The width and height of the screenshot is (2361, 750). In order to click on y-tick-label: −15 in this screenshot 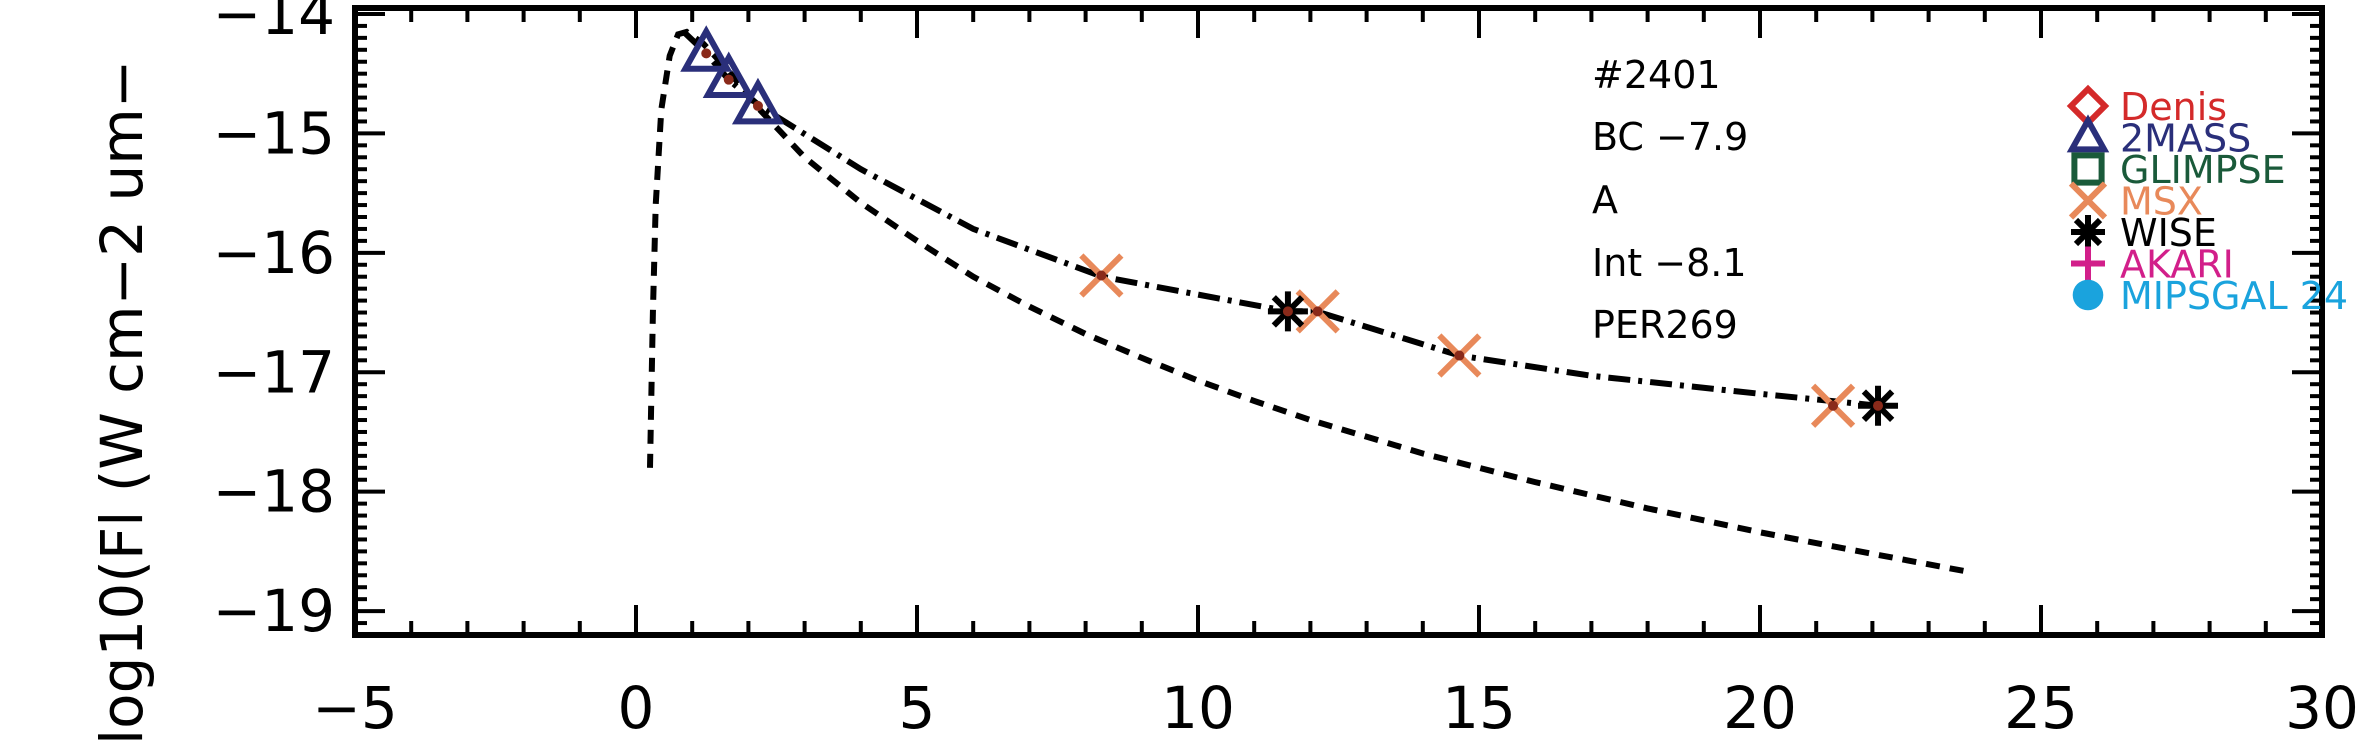, I will do `click(274, 133)`.